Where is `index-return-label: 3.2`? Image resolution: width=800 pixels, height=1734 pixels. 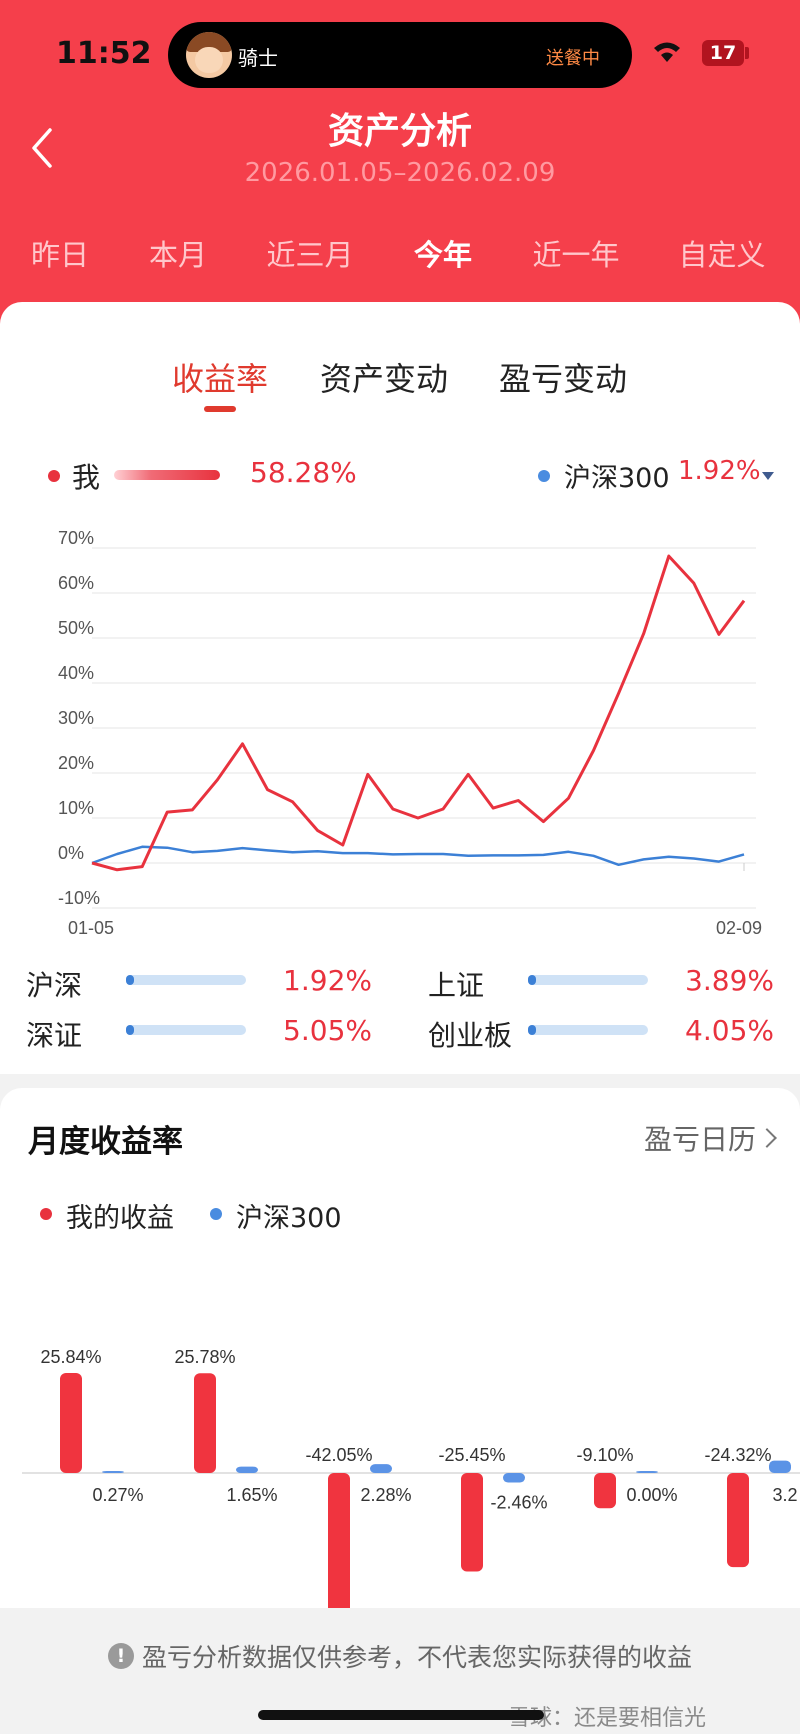
index-return-label: 3.2 is located at coordinates (784, 1495).